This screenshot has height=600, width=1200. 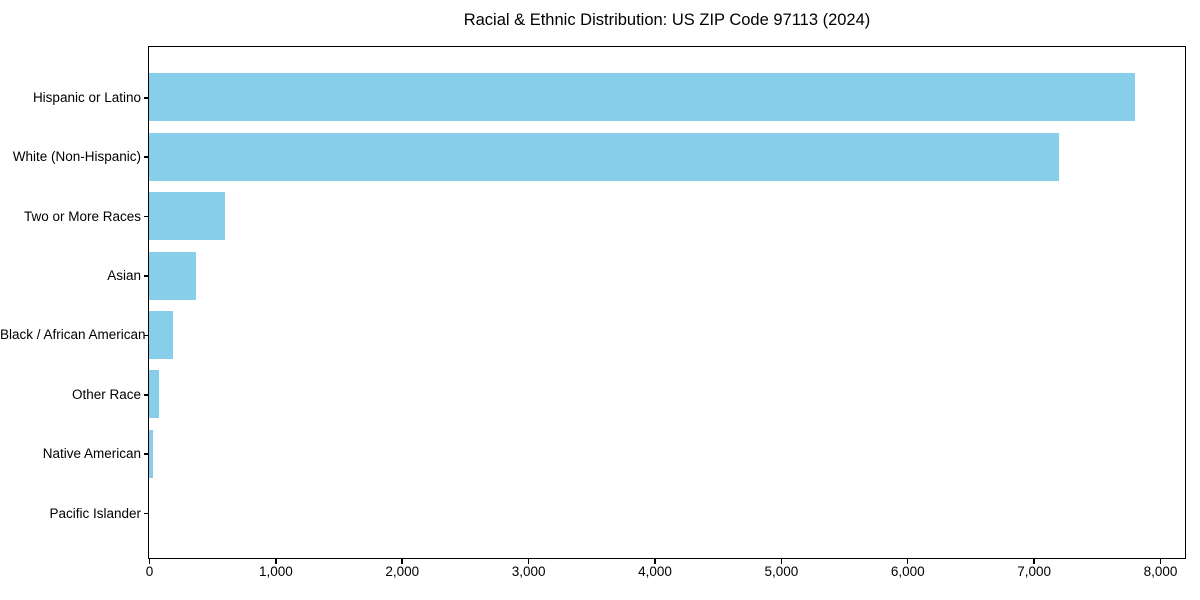 What do you see at coordinates (76, 157) in the screenshot?
I see `y-axis-label: White (Non-Hispanic)` at bounding box center [76, 157].